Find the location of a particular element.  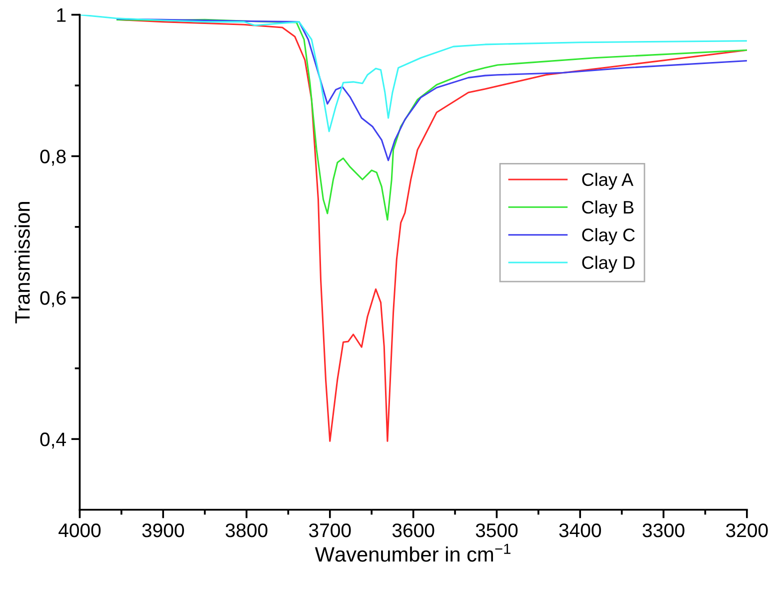

y-tick-label: 1 is located at coordinates (61, 15).